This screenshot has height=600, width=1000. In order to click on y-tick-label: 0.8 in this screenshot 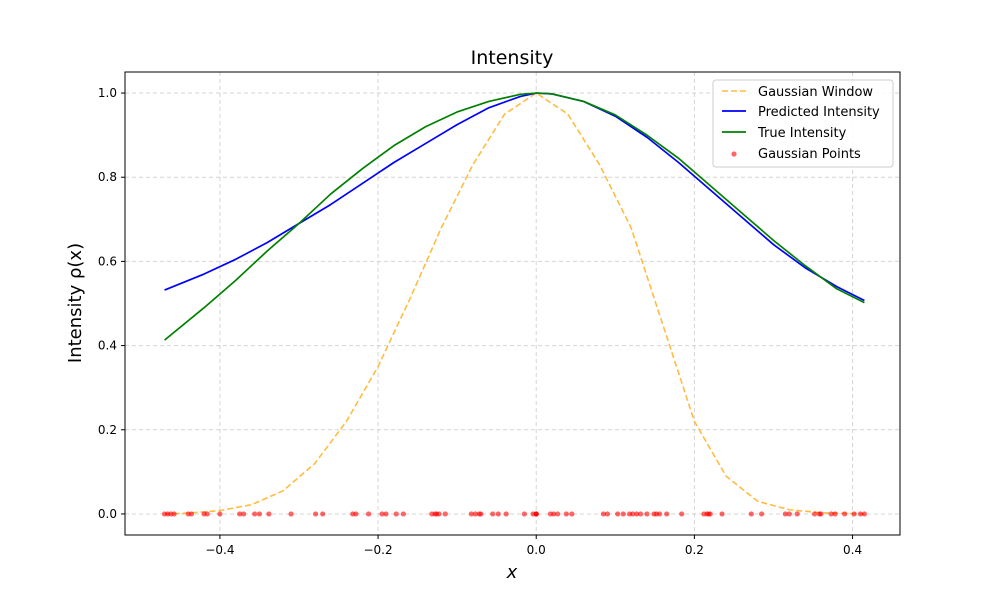, I will do `click(107, 177)`.